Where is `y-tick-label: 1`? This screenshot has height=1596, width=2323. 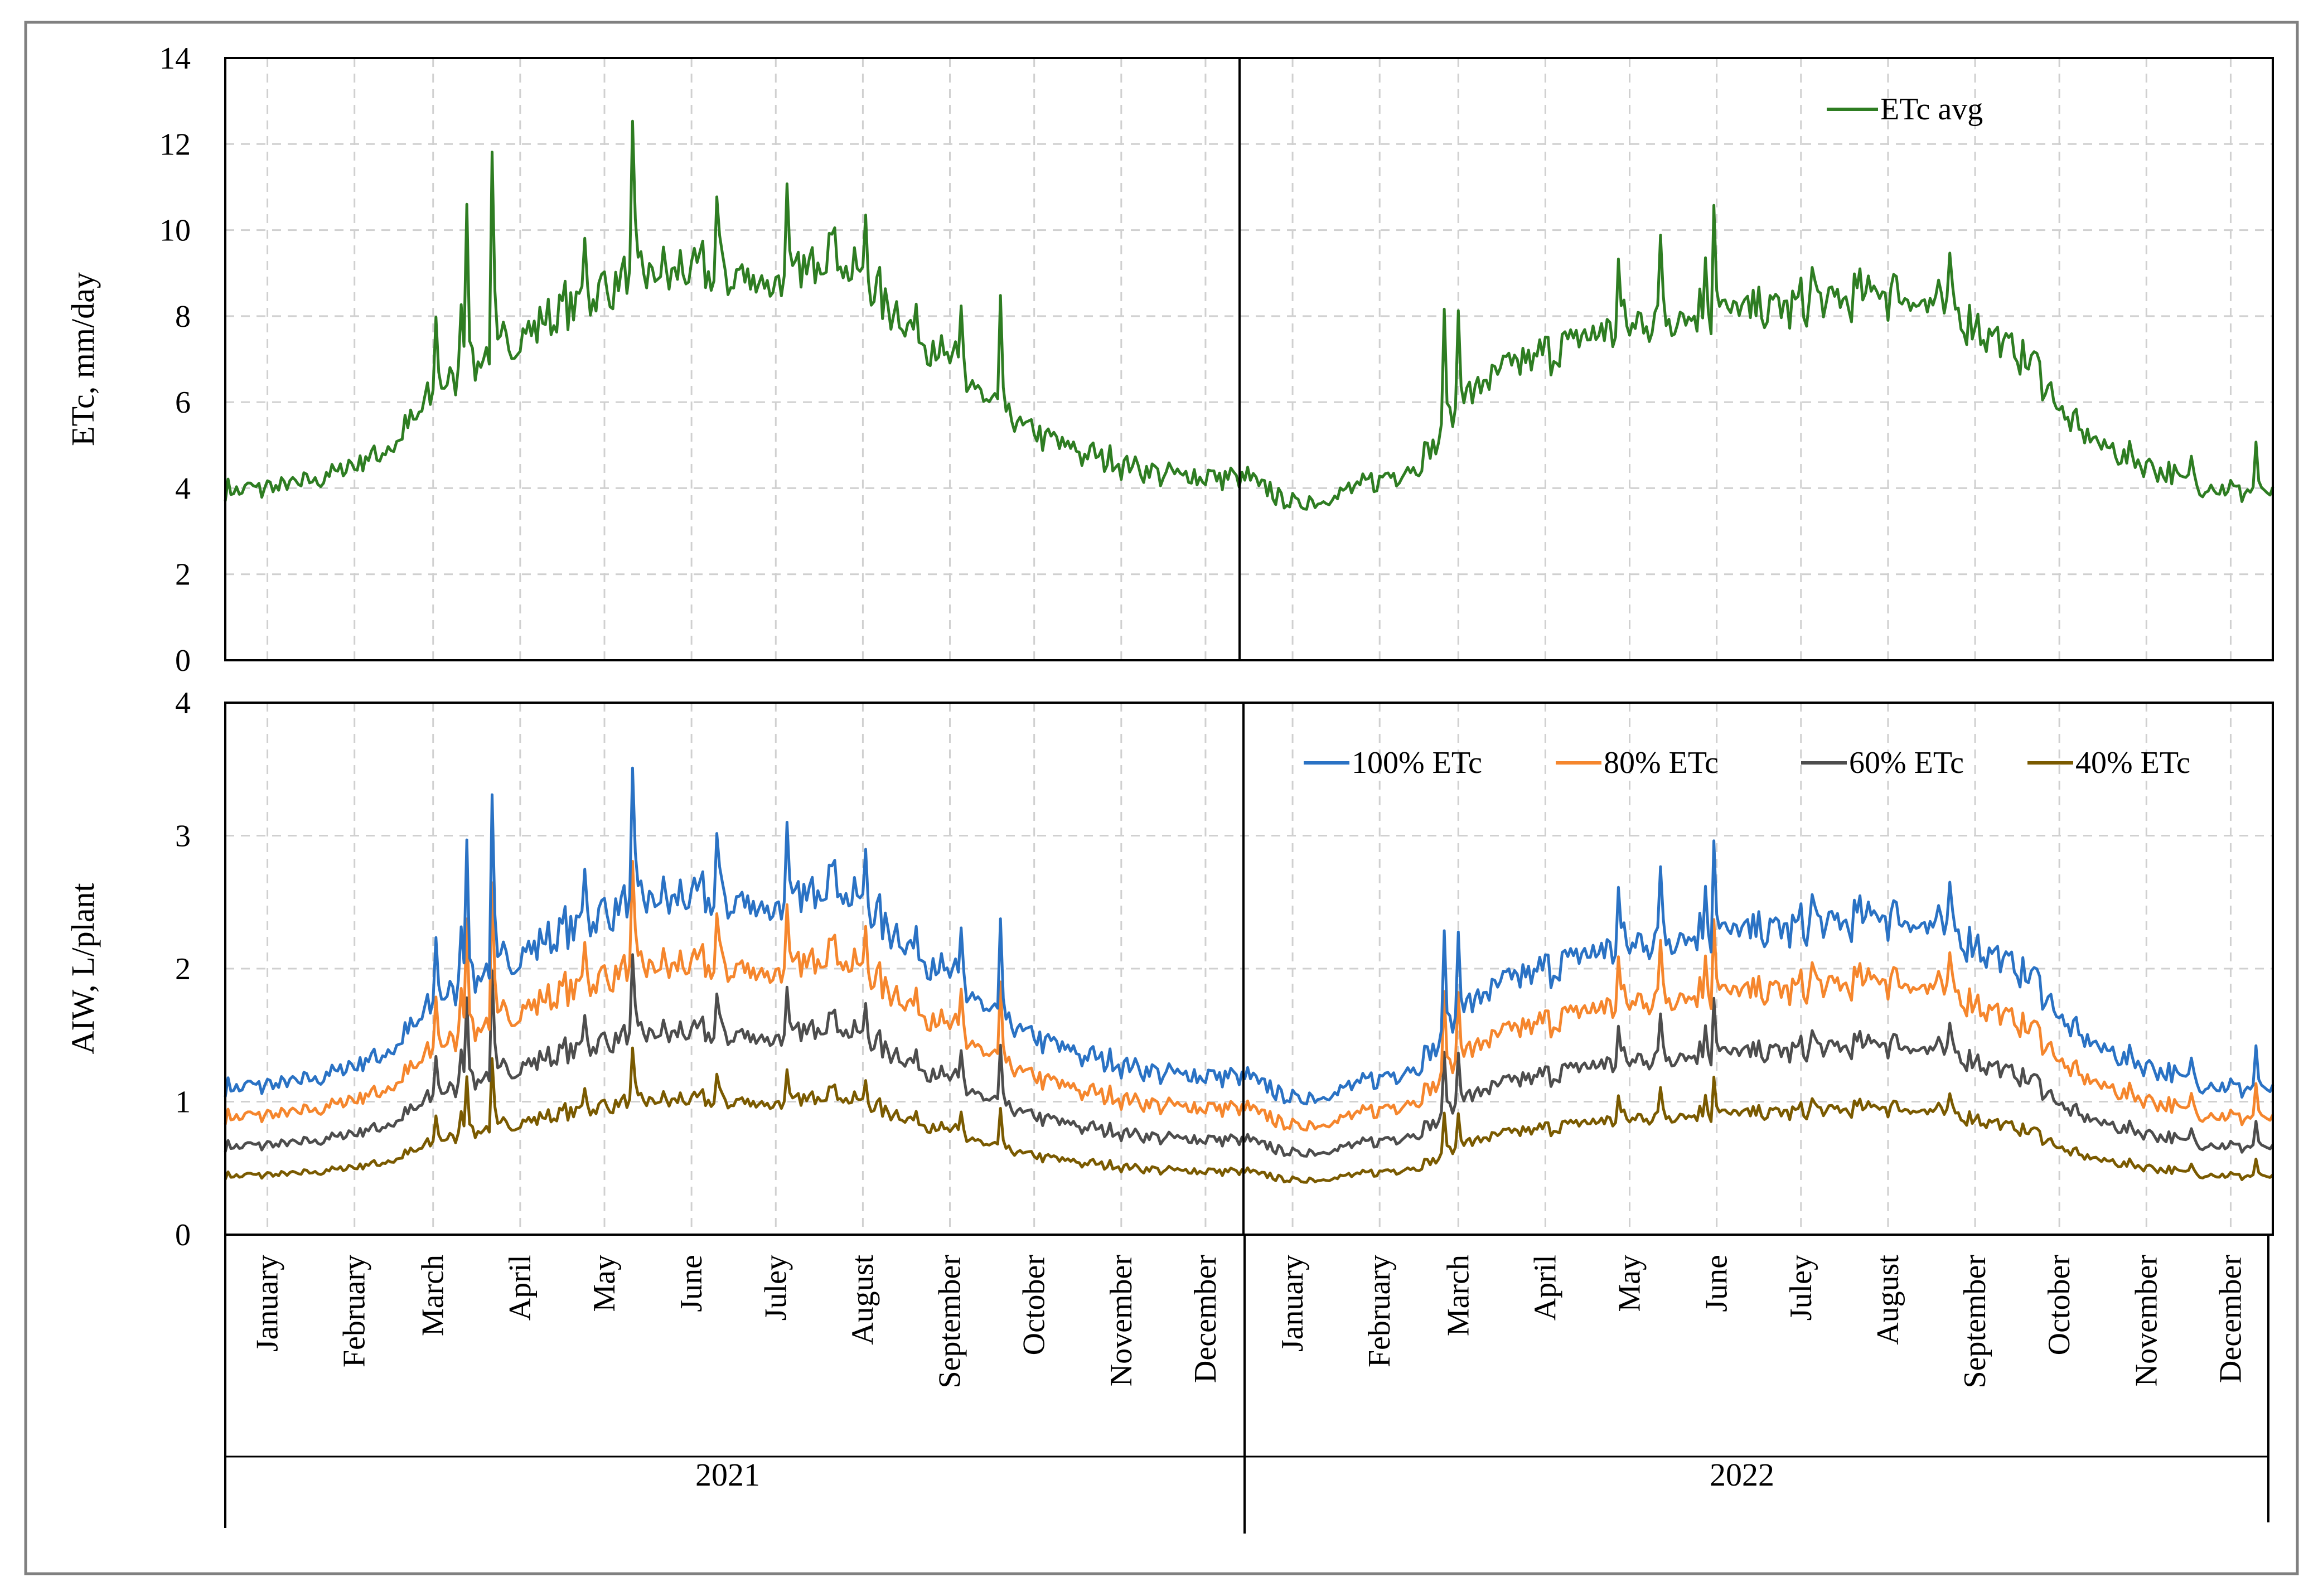 y-tick-label: 1 is located at coordinates (183, 1102).